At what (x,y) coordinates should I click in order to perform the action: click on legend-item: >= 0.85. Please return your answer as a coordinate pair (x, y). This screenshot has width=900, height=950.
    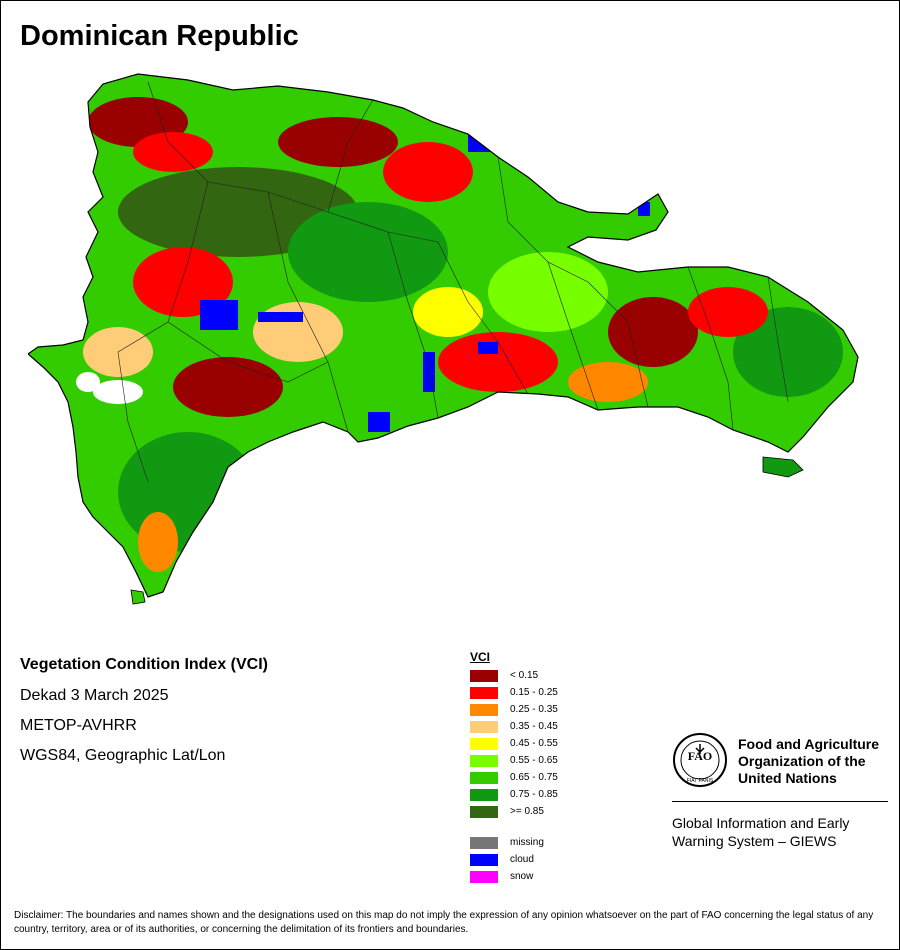
    Looking at the image, I should click on (514, 811).